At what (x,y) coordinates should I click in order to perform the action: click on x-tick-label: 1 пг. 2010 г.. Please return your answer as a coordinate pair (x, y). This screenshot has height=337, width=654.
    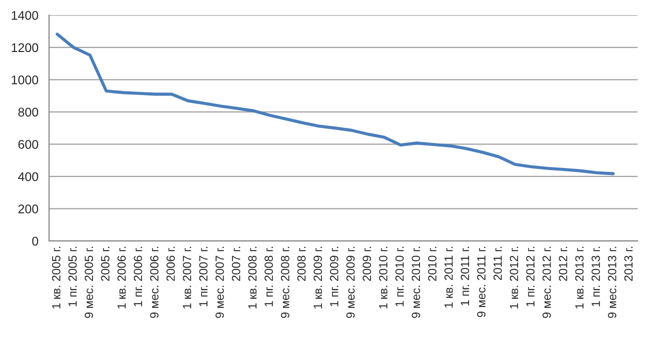
    Looking at the image, I should click on (399, 276).